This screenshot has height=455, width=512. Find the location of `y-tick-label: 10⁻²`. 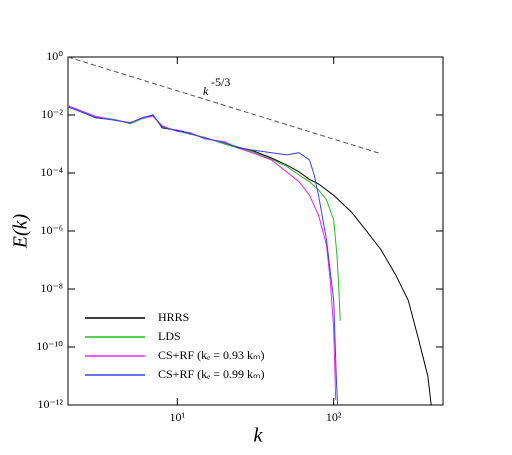

y-tick-label: 10⁻² is located at coordinates (52, 114).